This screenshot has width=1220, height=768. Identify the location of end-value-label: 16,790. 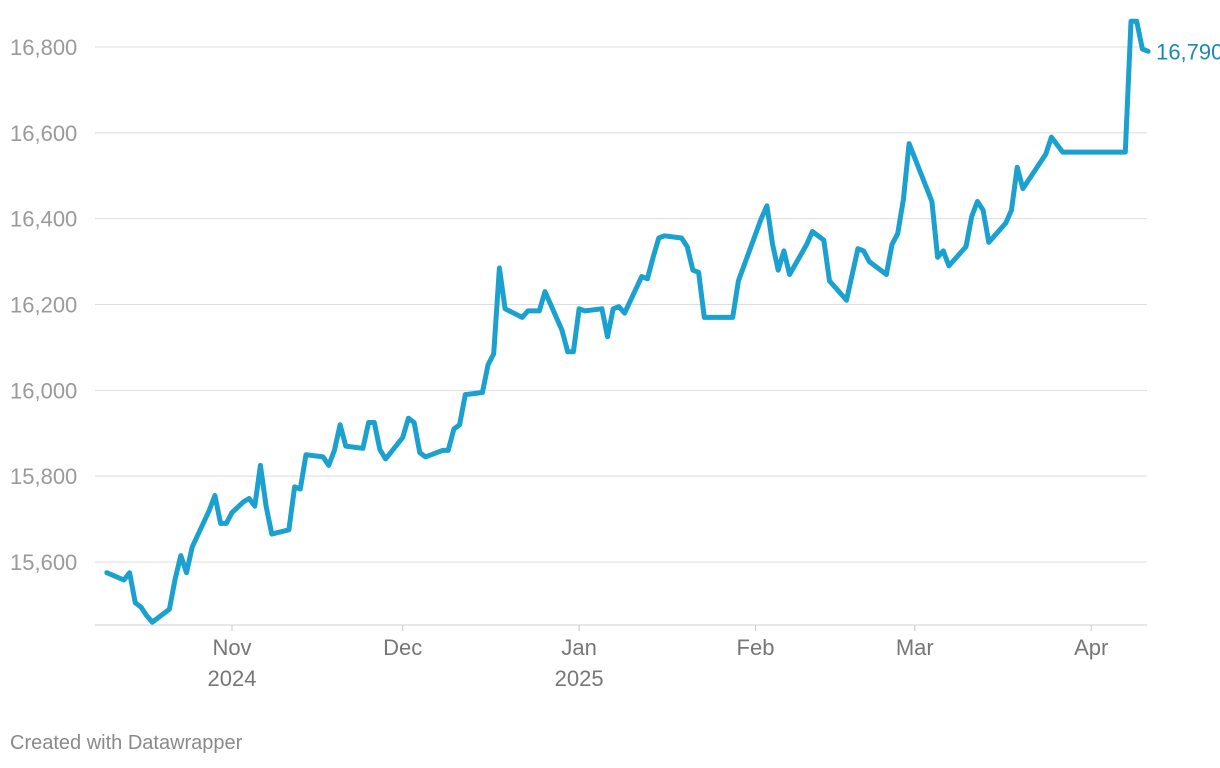
(1188, 51).